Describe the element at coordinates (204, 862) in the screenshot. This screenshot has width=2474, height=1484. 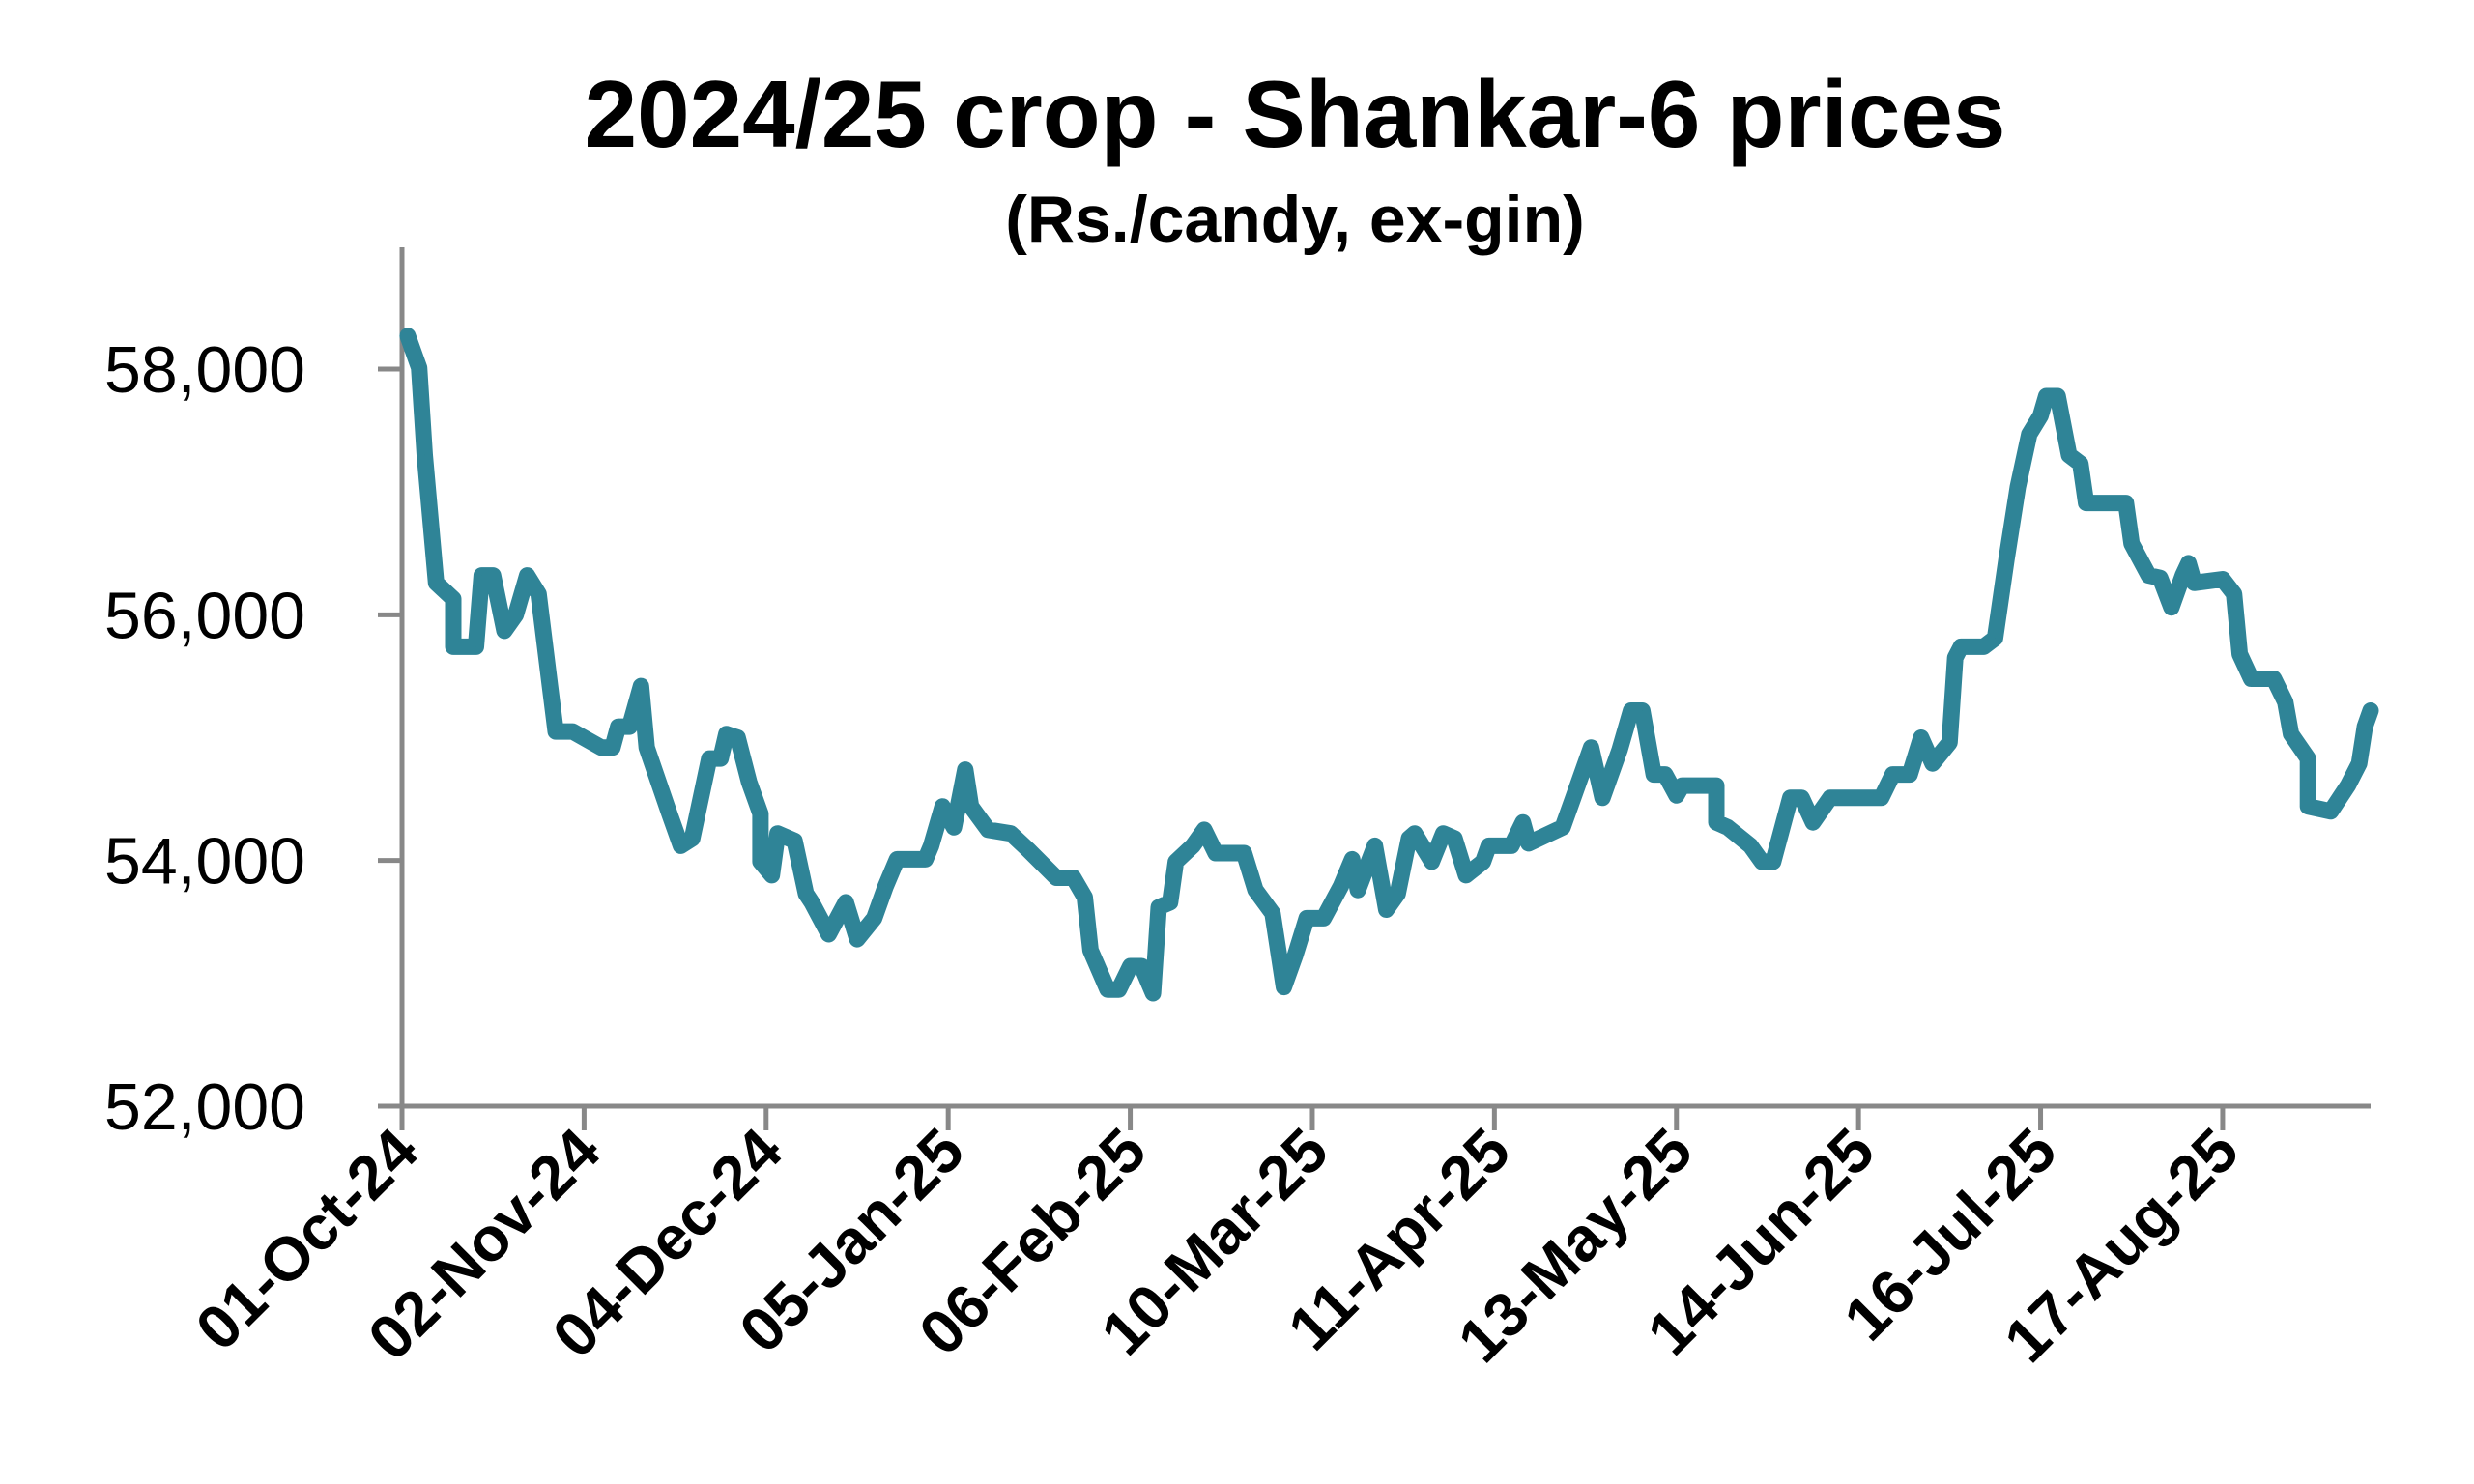
I see `y-tick-label: 54,000` at that location.